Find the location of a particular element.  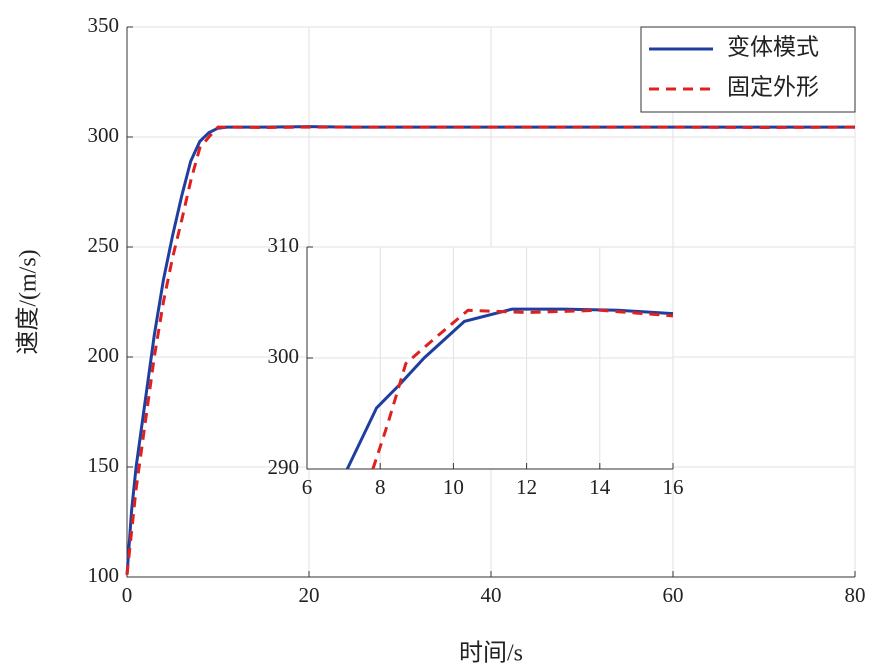

x-tick-label: 8 is located at coordinates (380, 487).